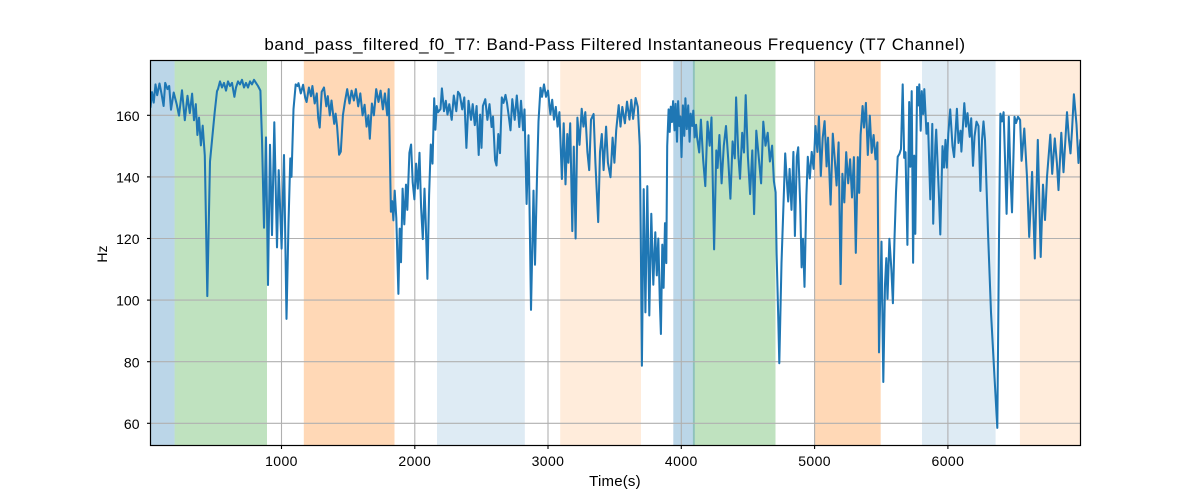 This screenshot has height=500, width=1200. What do you see at coordinates (128, 239) in the screenshot?
I see `svg-text: 120` at bounding box center [128, 239].